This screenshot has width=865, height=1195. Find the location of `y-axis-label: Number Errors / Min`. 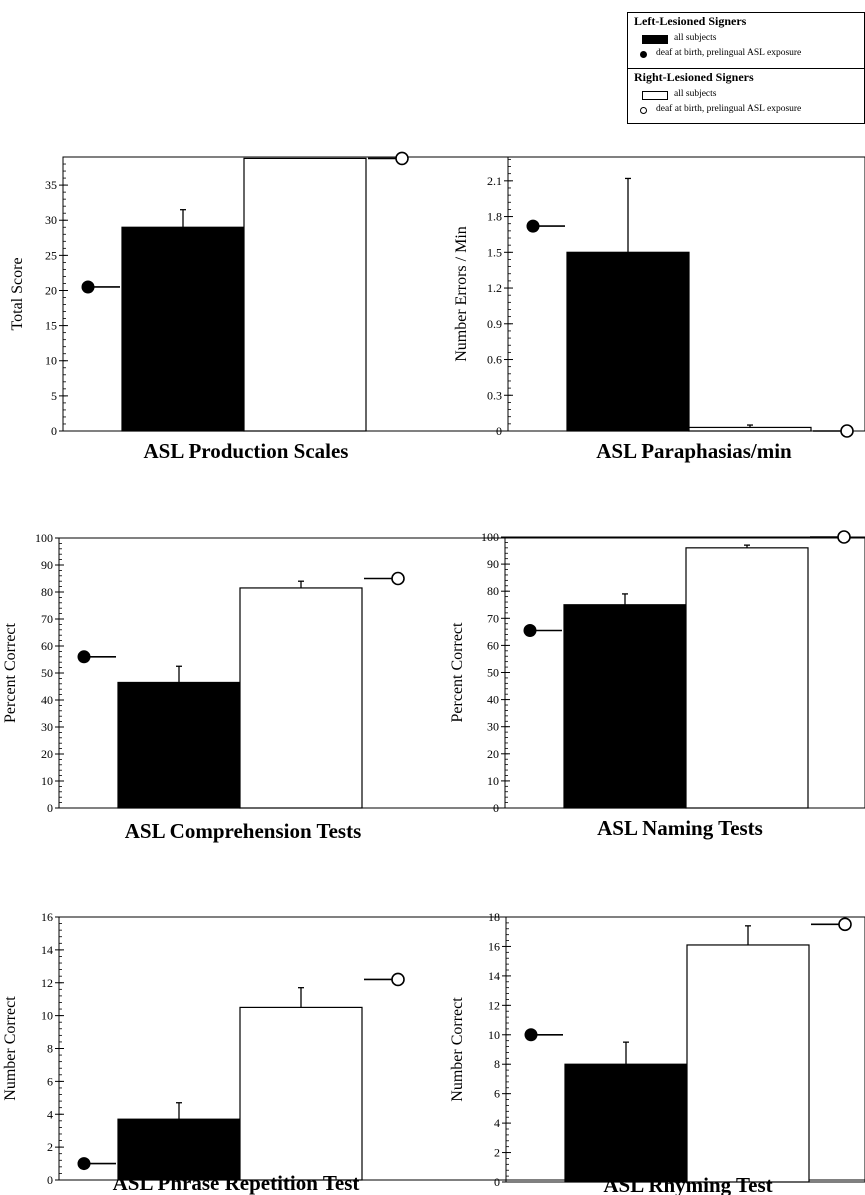

y-axis-label: Number Errors / Min is located at coordinates (461, 294).